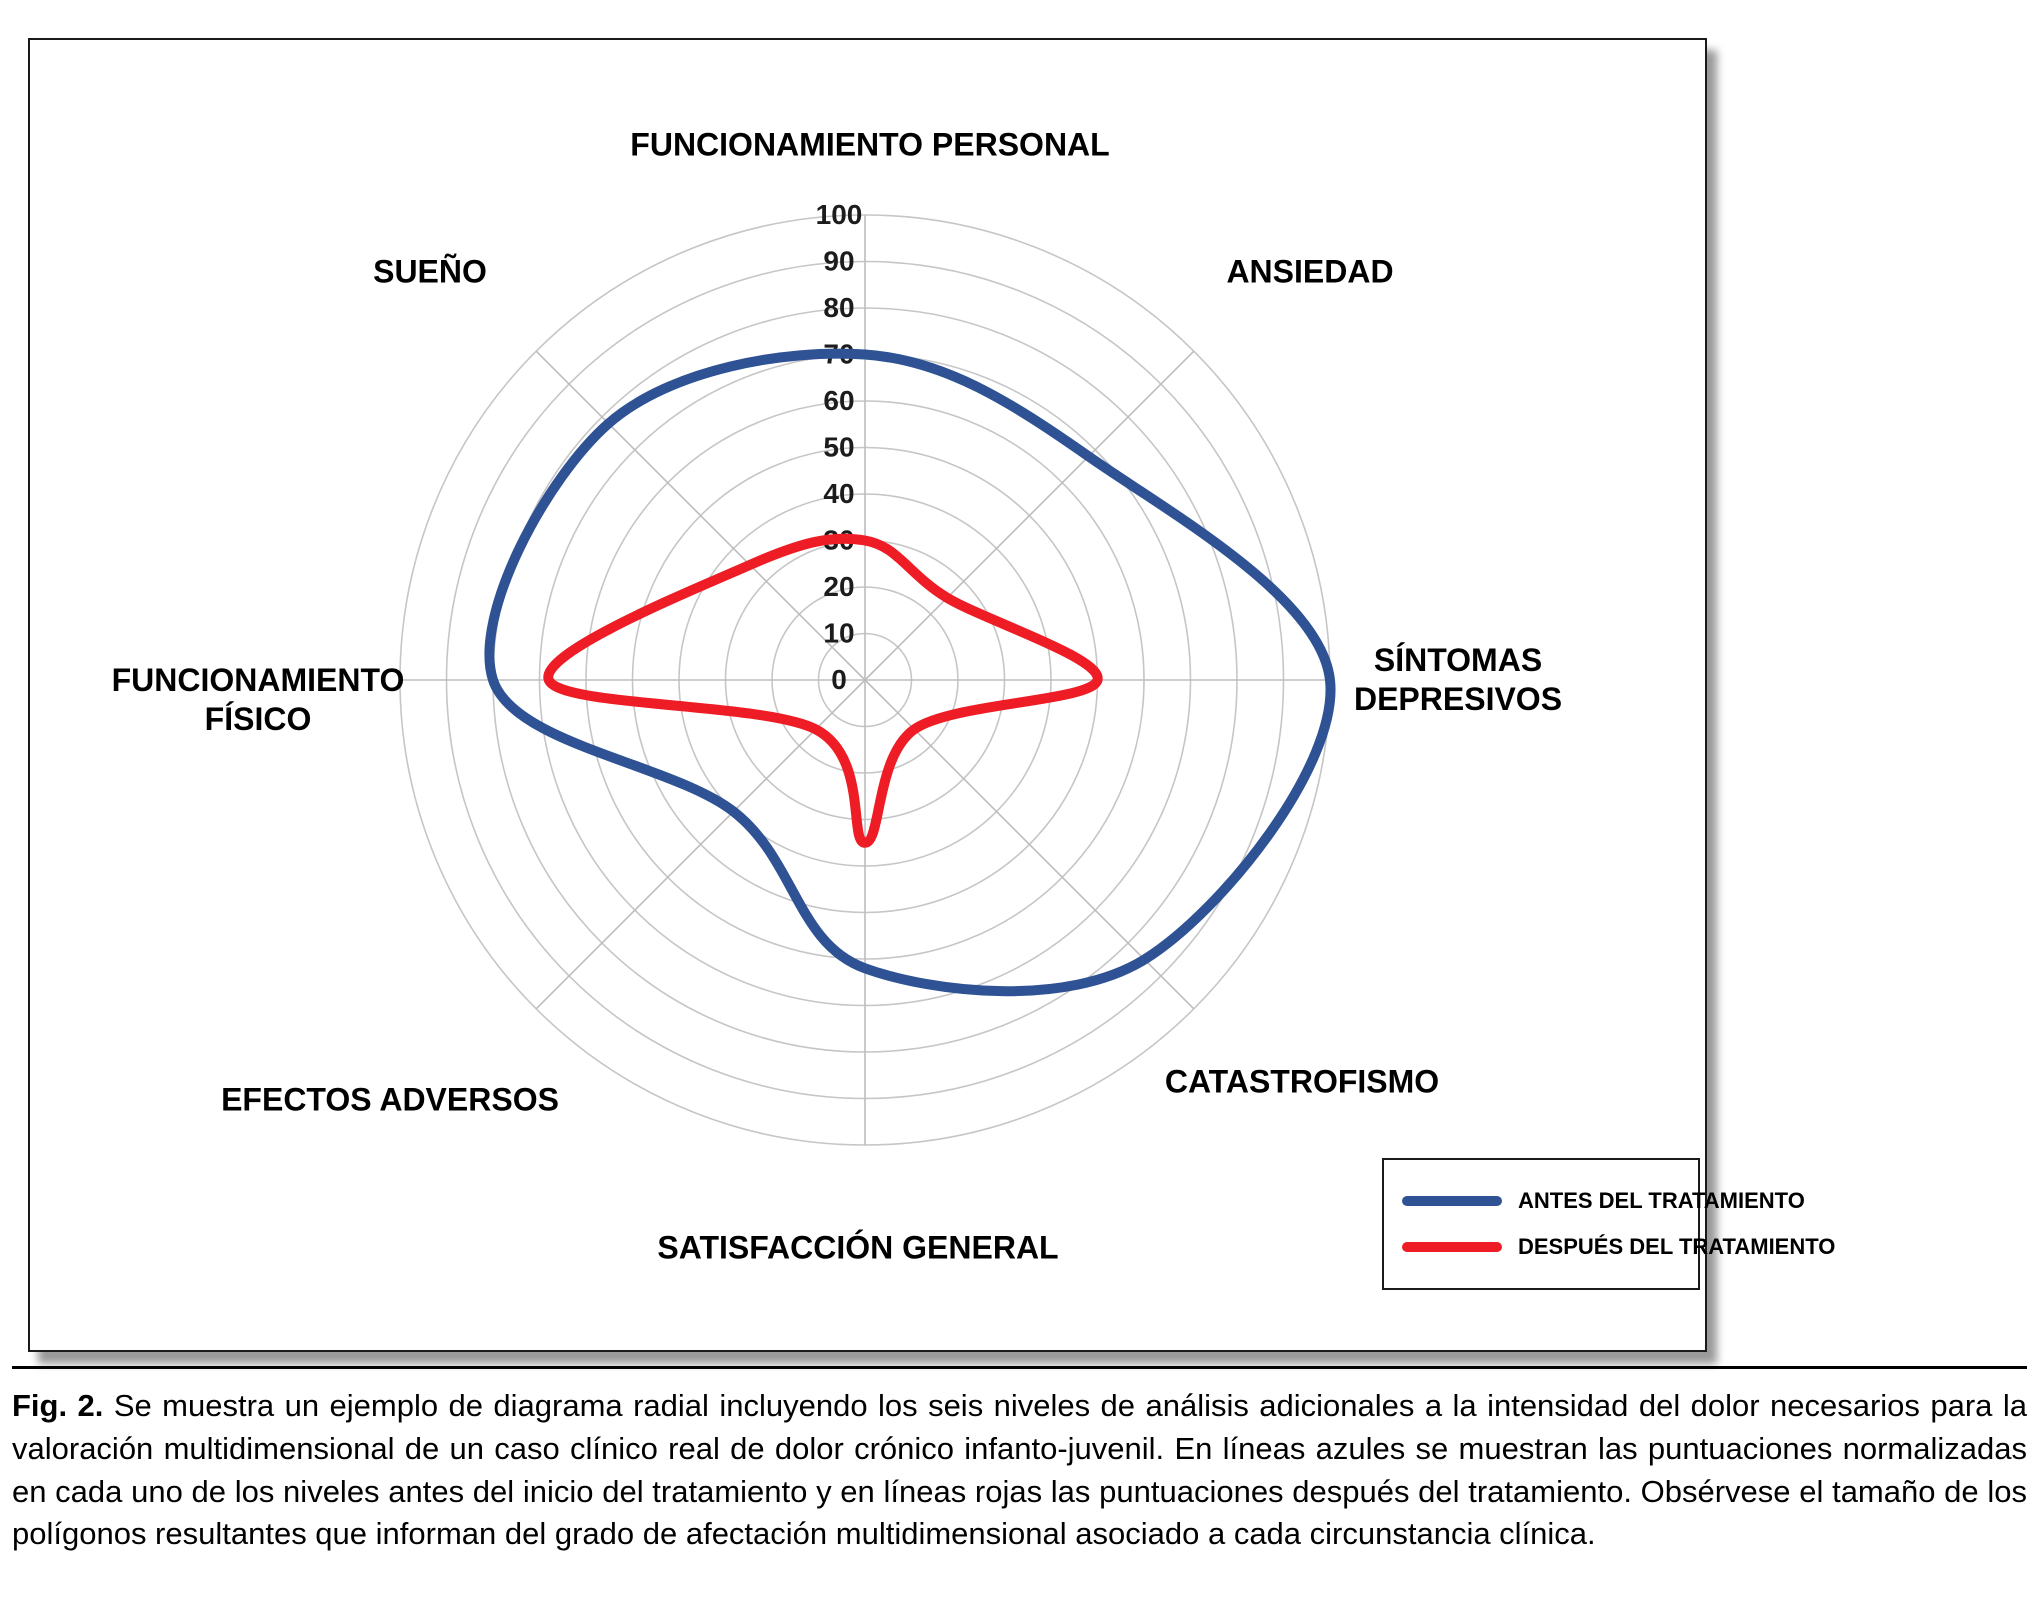  Describe the element at coordinates (258, 699) in the screenshot. I see `axis-label-funcionamiento-fisico: FUNCIONAMIENTO FÍSICO` at that location.